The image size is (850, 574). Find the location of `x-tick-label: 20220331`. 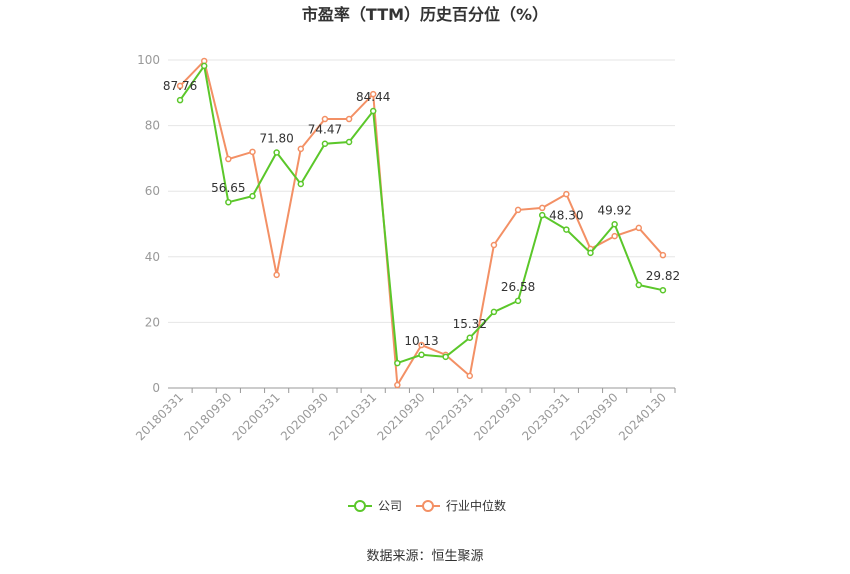

x-tick-label: 20220331 is located at coordinates (449, 416).